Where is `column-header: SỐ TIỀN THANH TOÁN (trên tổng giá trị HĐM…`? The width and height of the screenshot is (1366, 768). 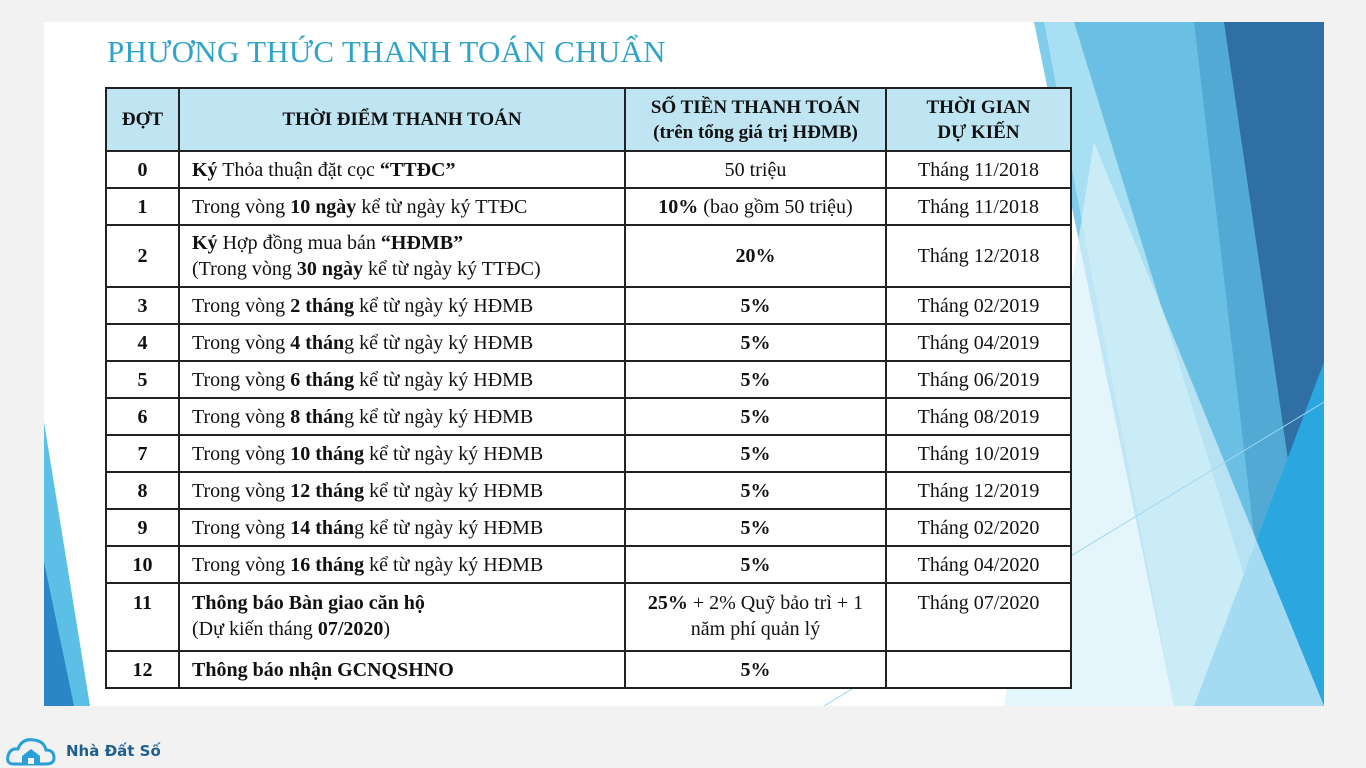 column-header: SỐ TIỀN THANH TOÁN (trên tổng giá trị HĐM… is located at coordinates (755, 119).